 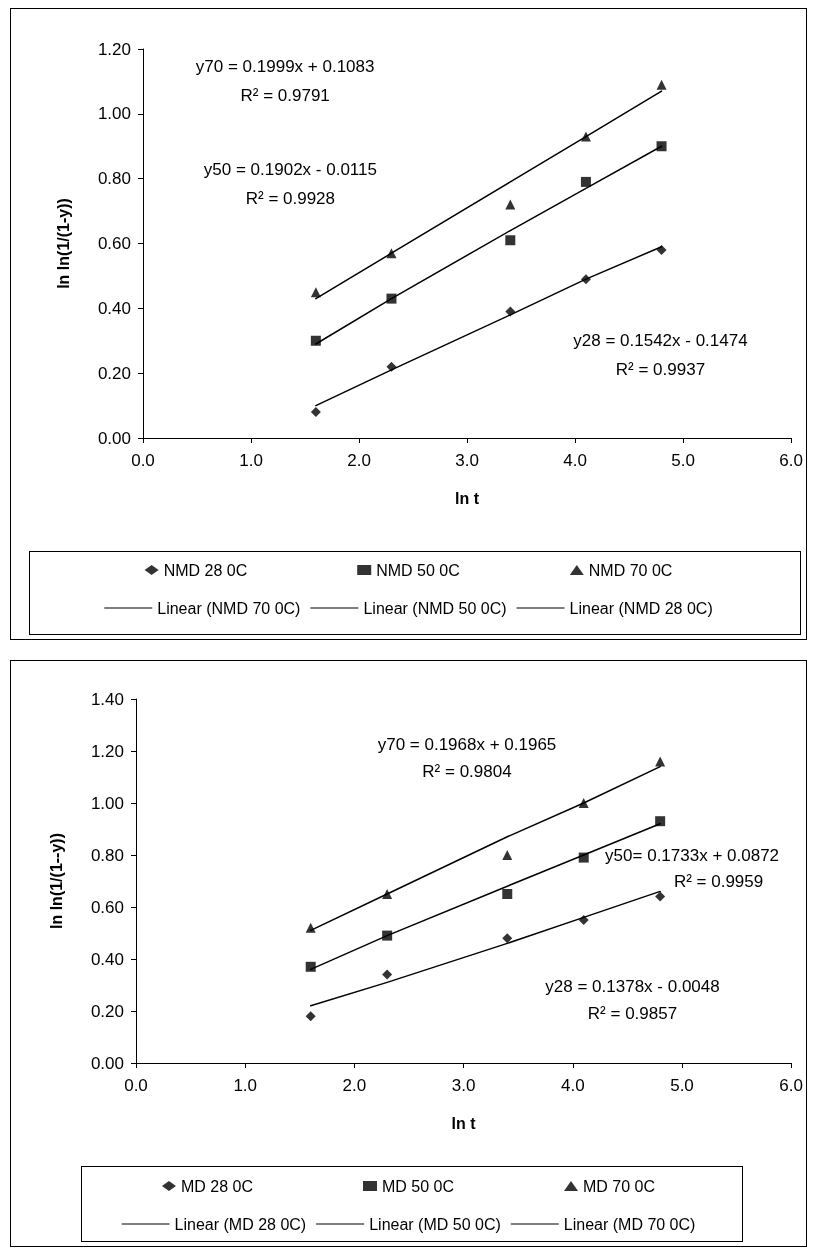 I want to click on annotation: y28 = 0.1378x - 0.0048, so click(x=632, y=987).